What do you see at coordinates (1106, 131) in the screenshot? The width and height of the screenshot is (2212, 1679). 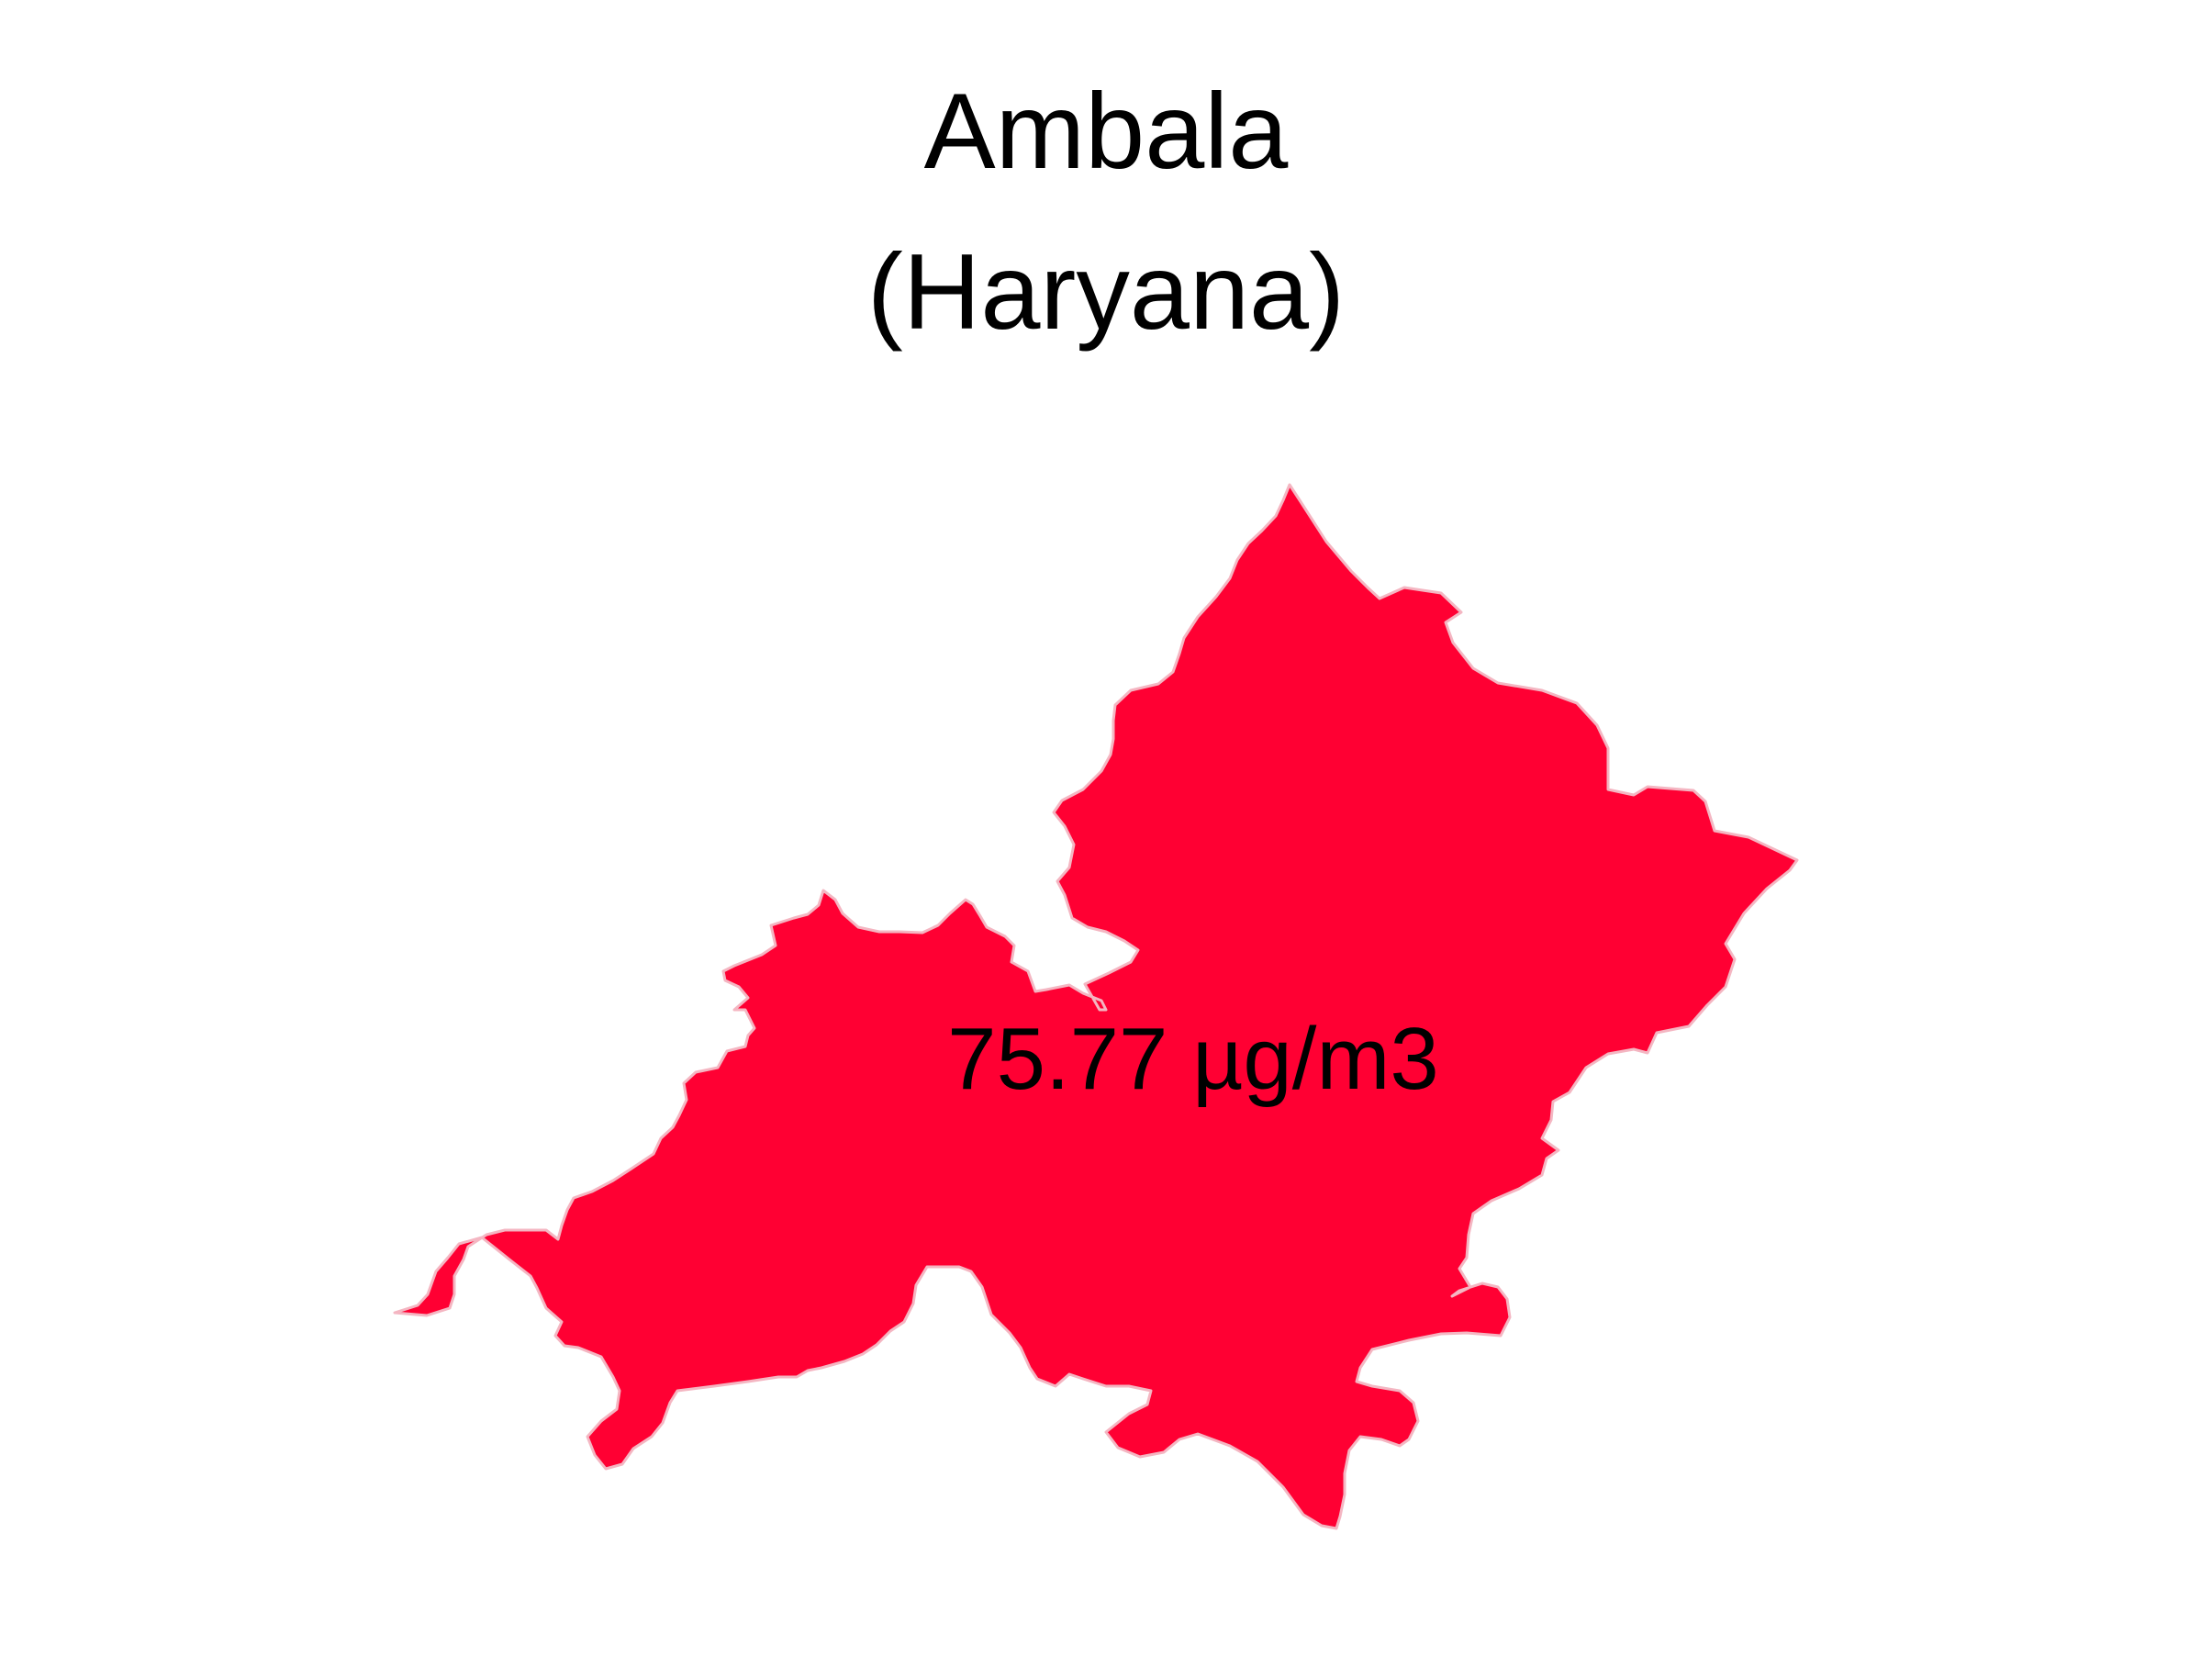 I see `map-title: Ambala` at bounding box center [1106, 131].